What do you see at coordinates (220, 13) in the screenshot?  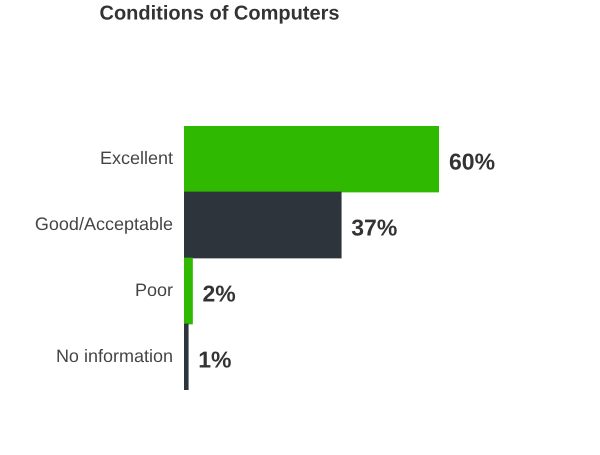 I see `chart-title: Conditions of Computers` at bounding box center [220, 13].